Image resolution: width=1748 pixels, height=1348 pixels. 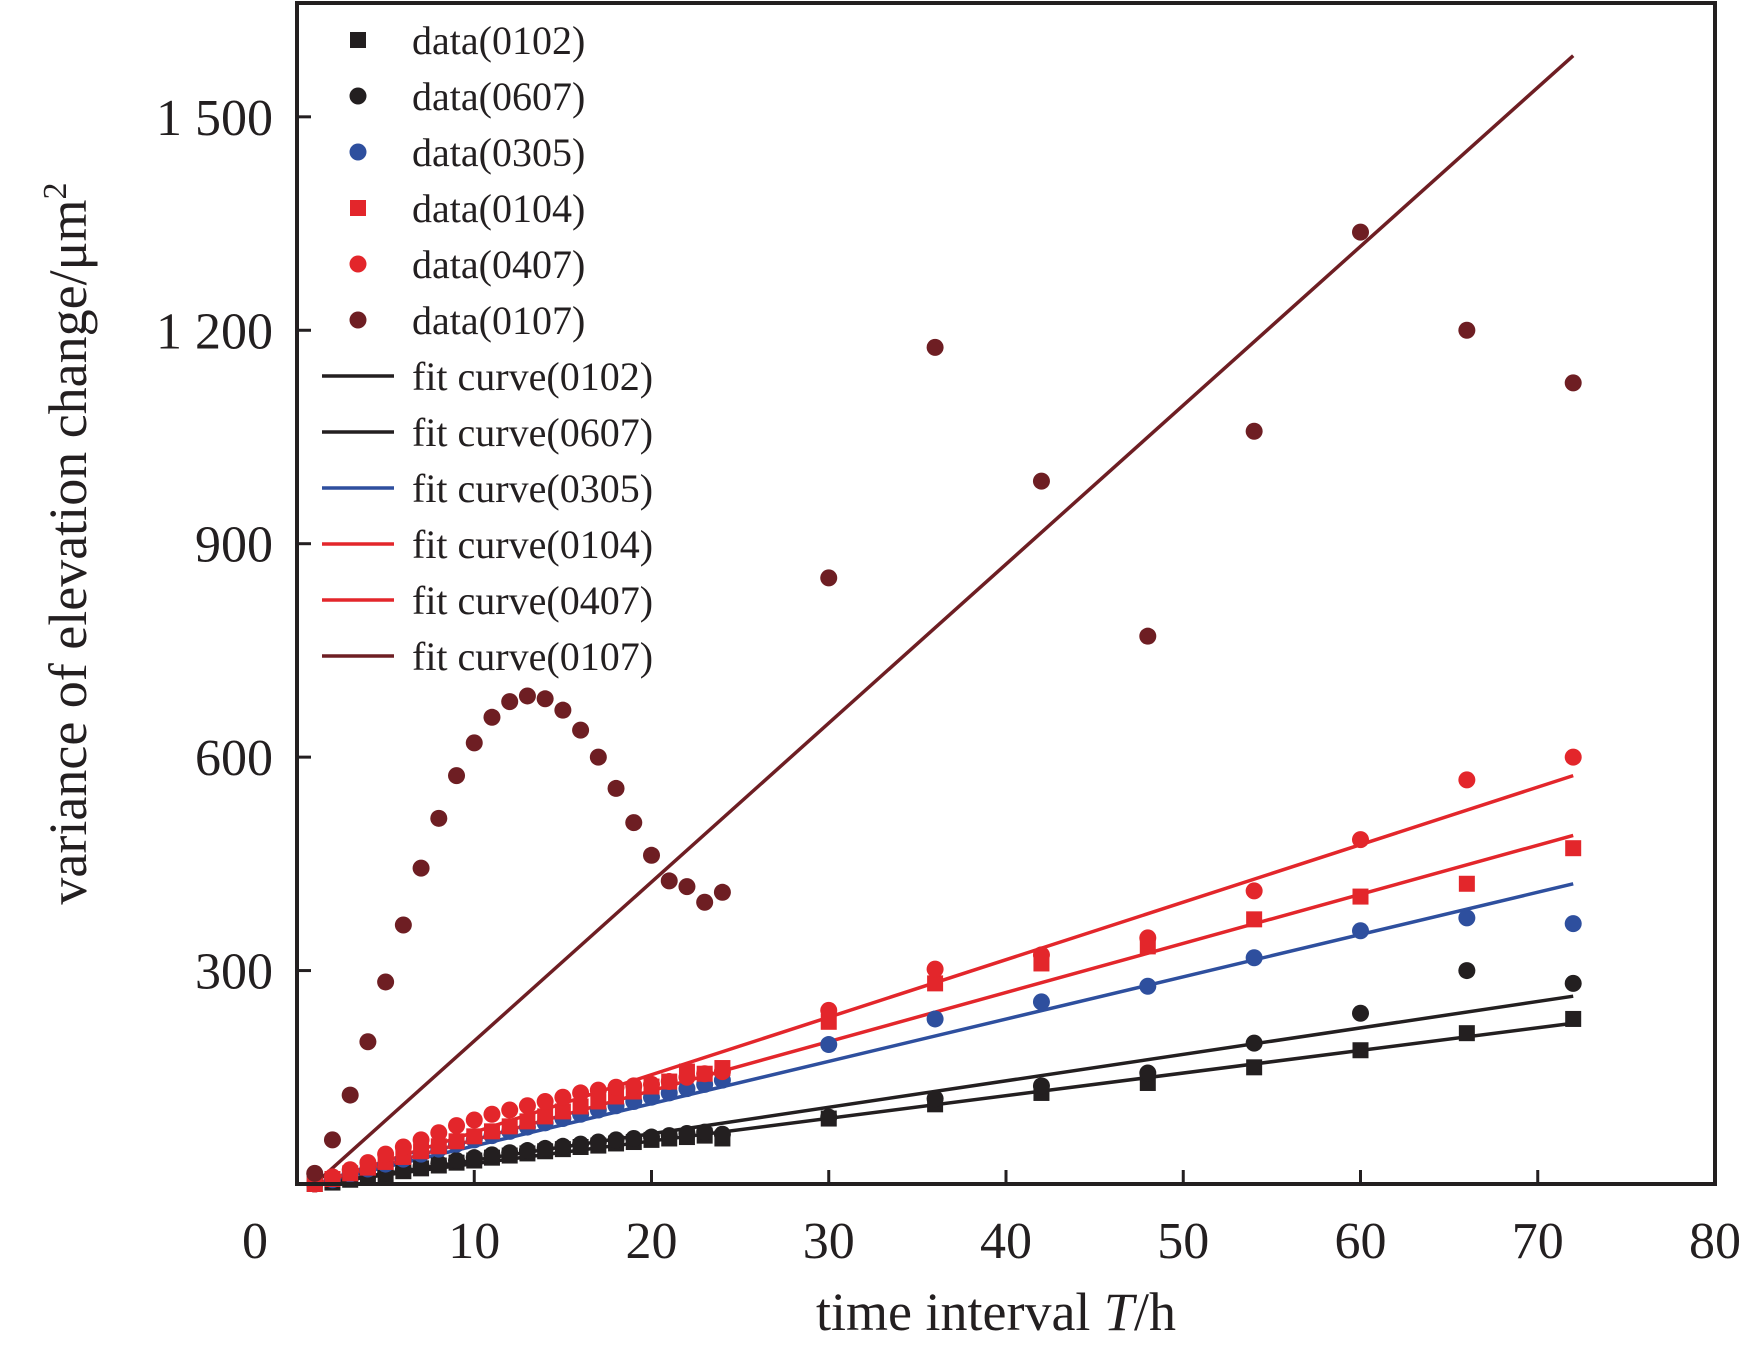 I want to click on y-tick-label: 1 500, so click(x=214, y=118).